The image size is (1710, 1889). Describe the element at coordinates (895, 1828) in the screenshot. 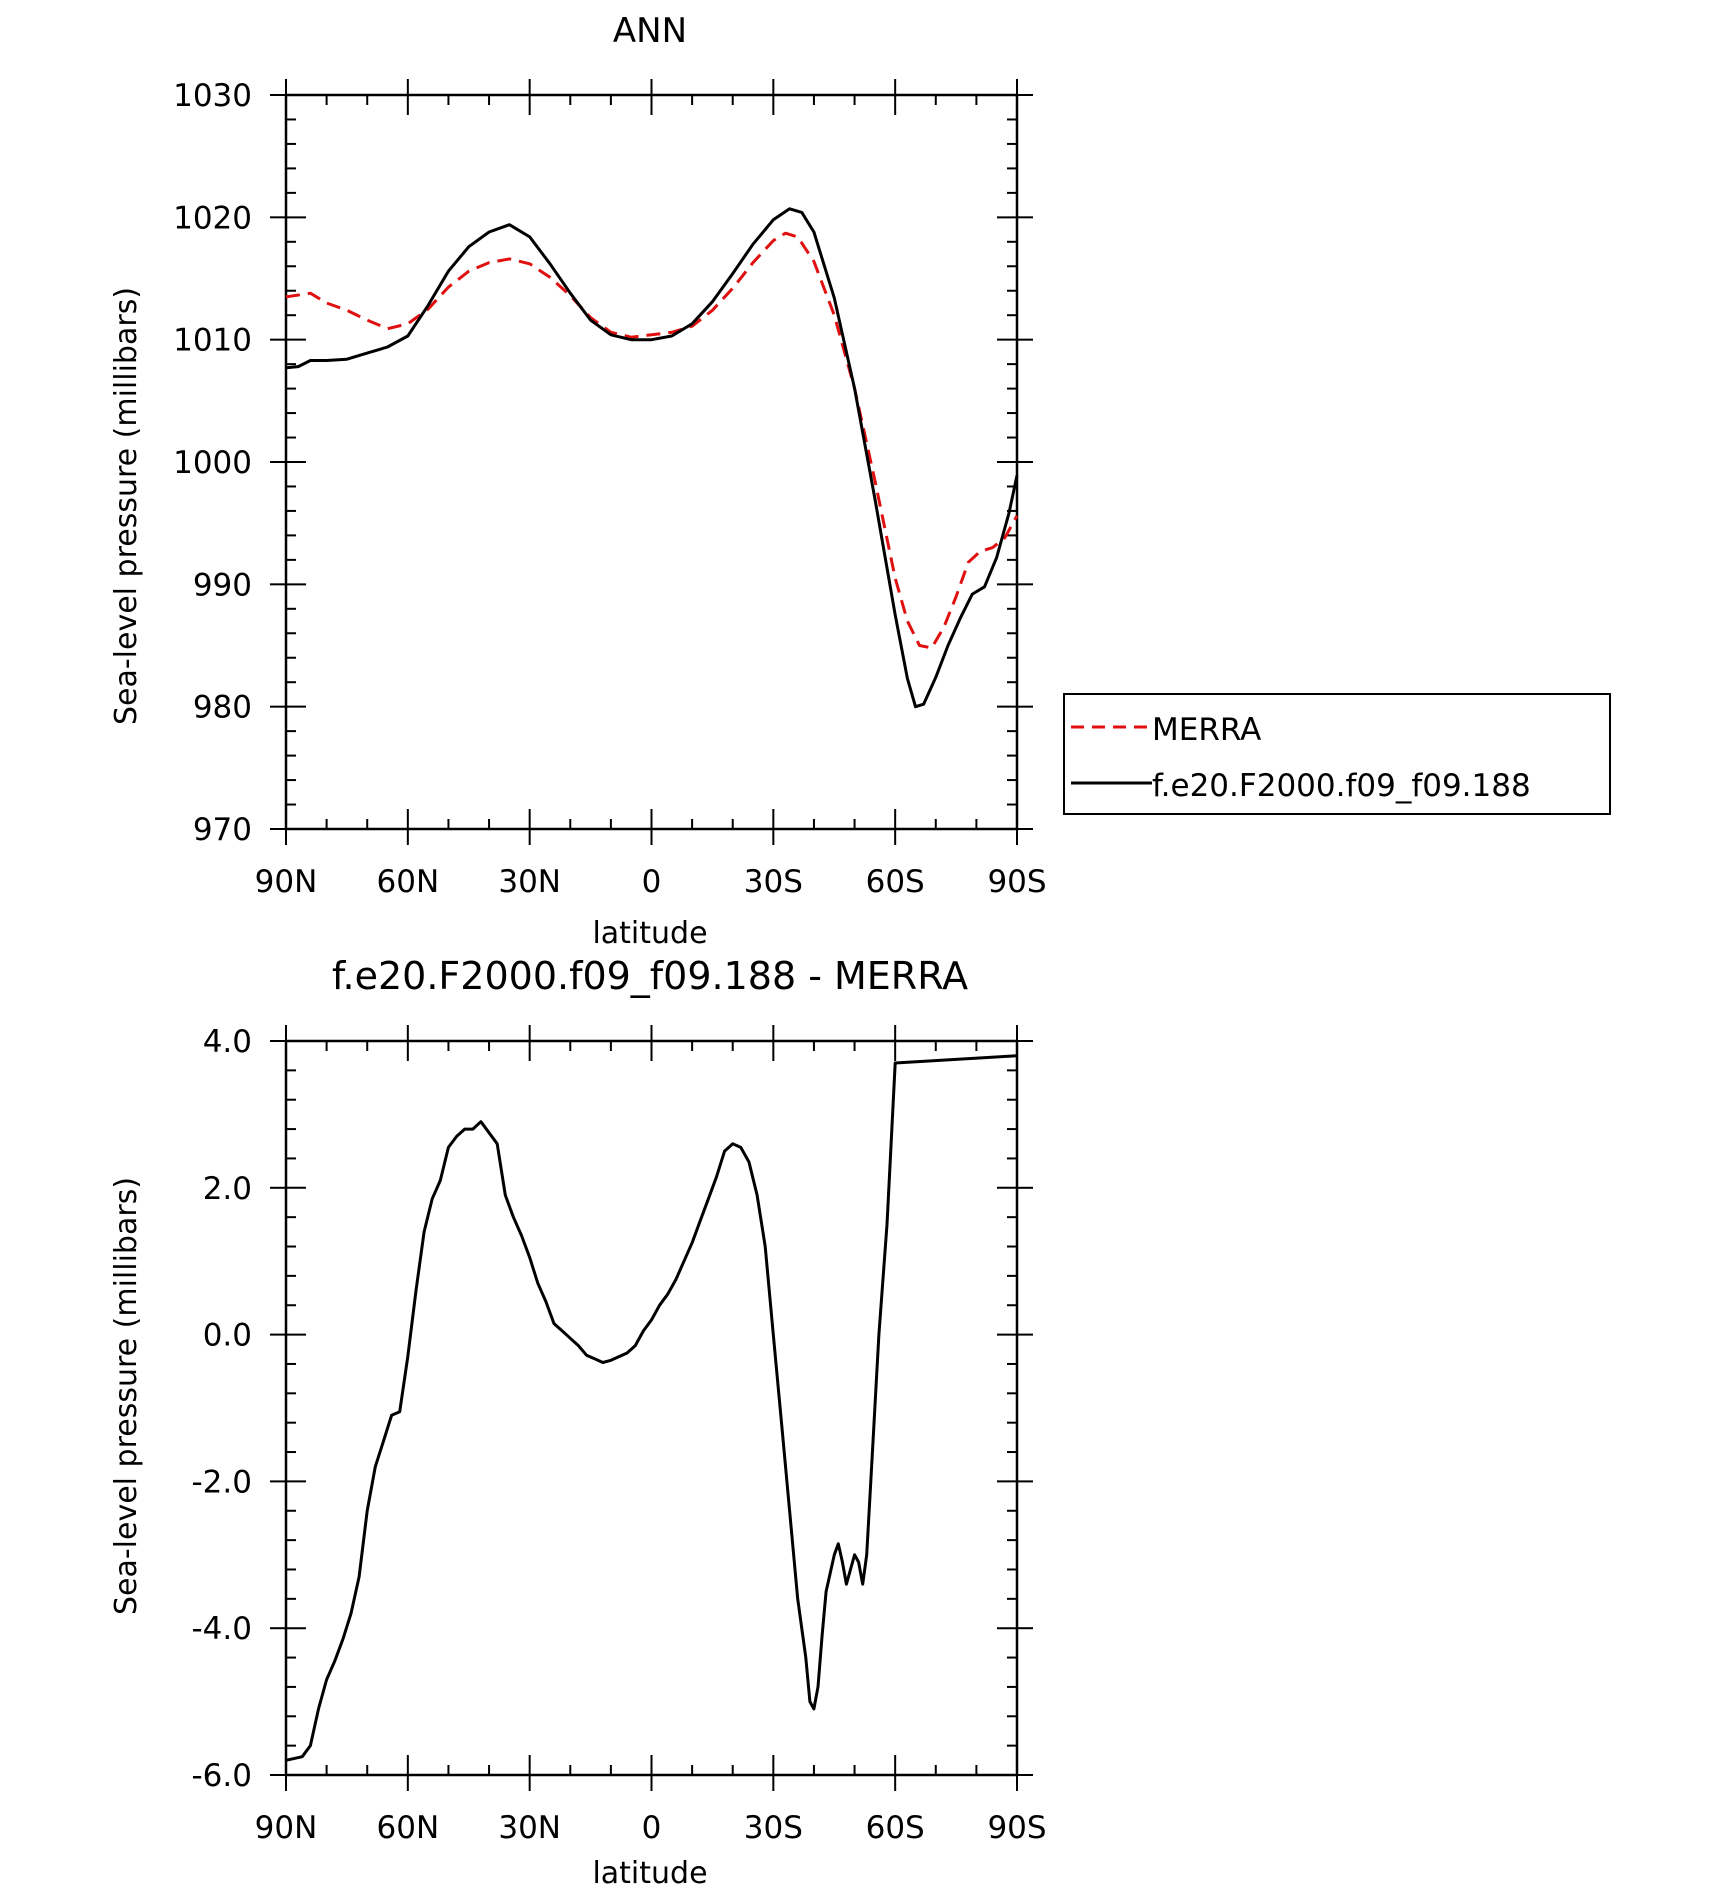

I see `bottom-x-tick-label: 60S` at that location.